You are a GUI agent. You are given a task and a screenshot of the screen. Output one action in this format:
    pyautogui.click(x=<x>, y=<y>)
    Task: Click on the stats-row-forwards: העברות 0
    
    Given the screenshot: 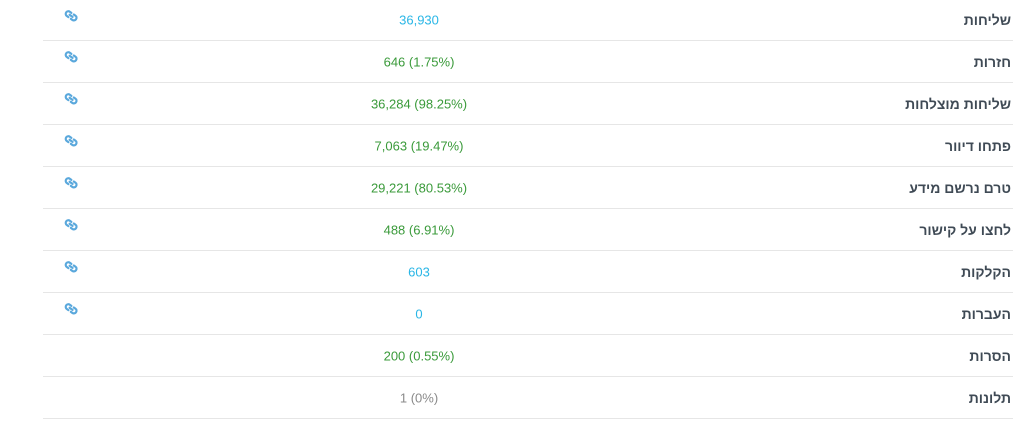 What is the action you would take?
    pyautogui.click(x=528, y=314)
    